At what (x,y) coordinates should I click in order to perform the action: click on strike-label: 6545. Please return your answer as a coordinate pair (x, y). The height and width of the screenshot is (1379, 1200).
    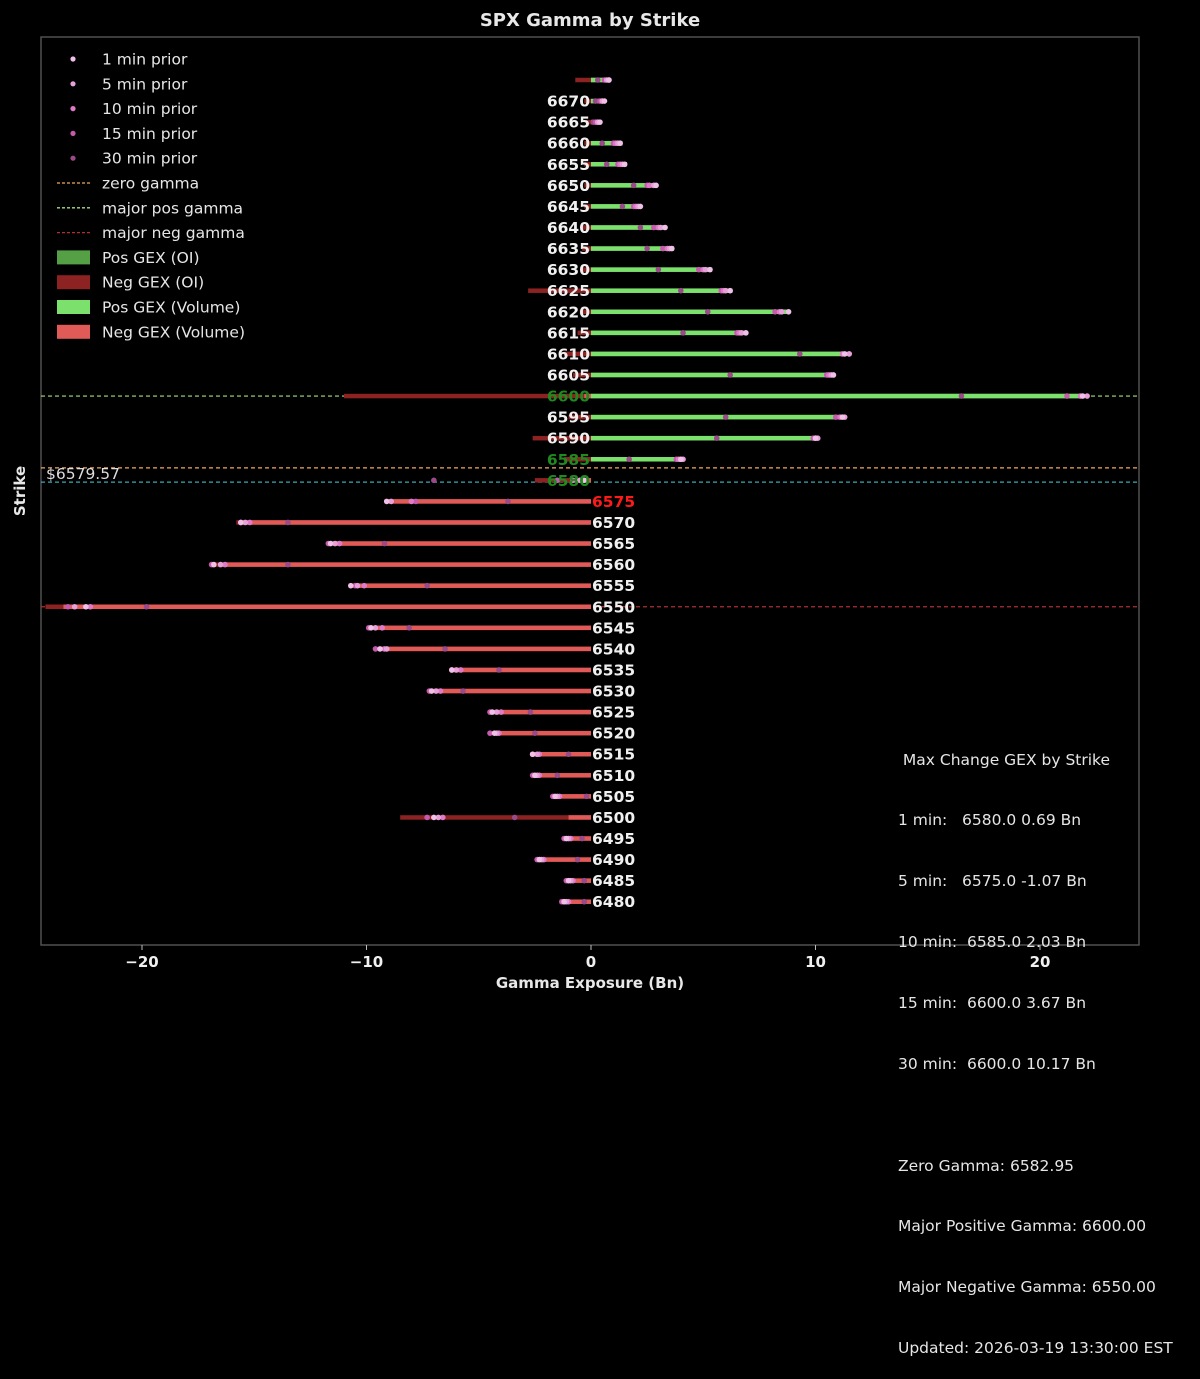
    Looking at the image, I should click on (613, 628).